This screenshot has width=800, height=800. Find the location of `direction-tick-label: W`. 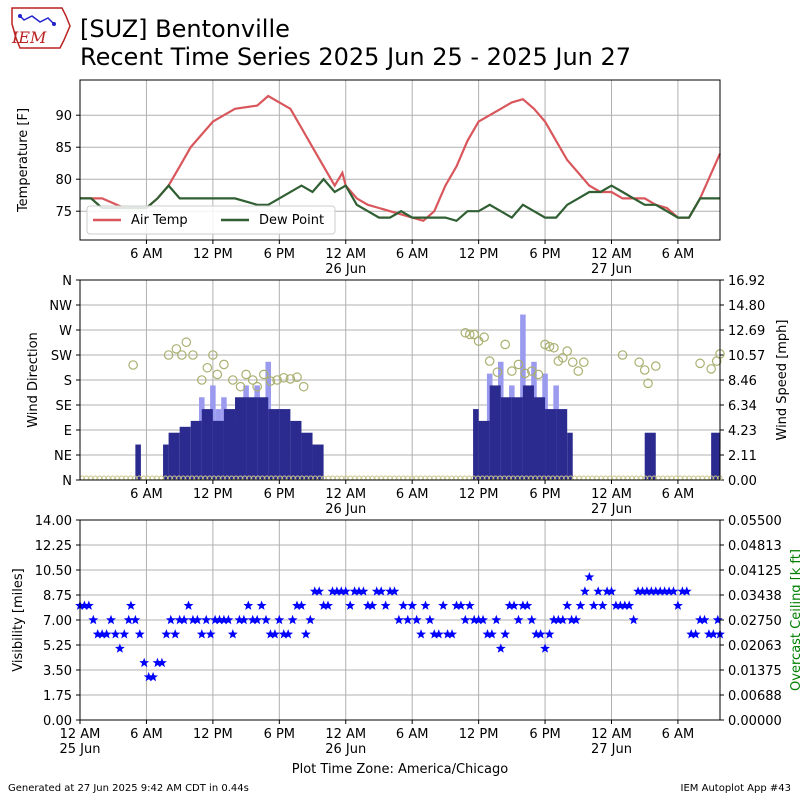

direction-tick-label: W is located at coordinates (65, 331).